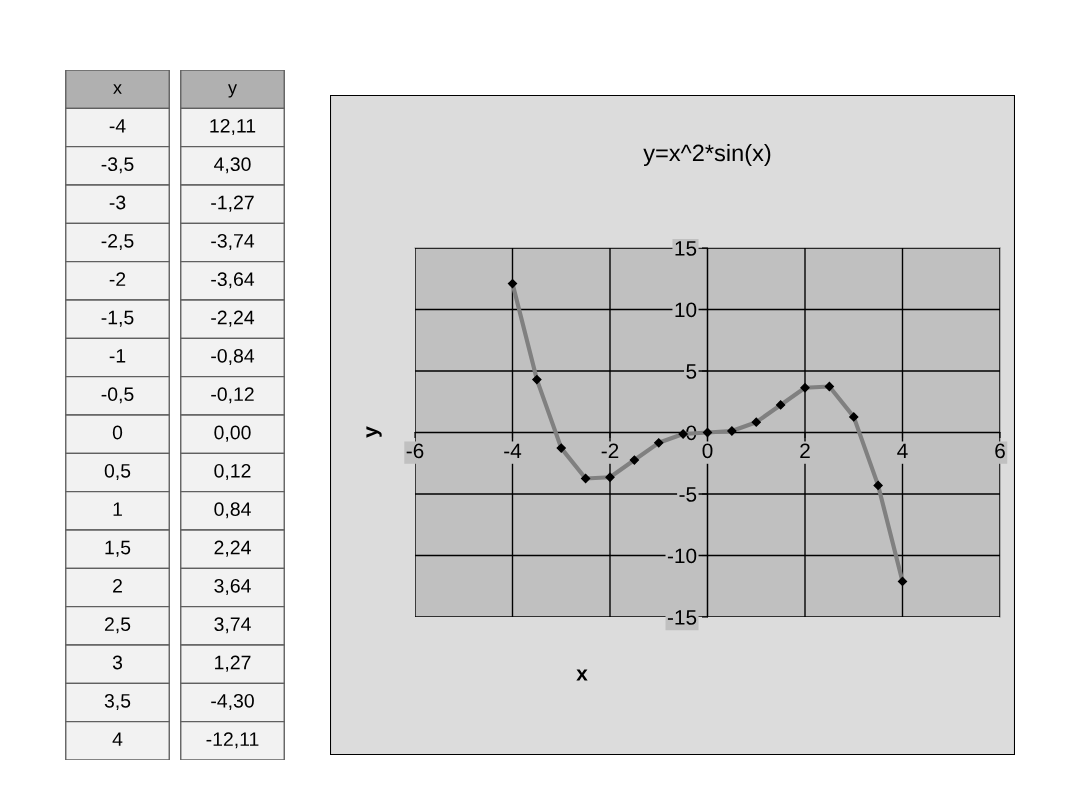 The image size is (1086, 791). What do you see at coordinates (233, 318) in the screenshot?
I see `text: -2,24` at bounding box center [233, 318].